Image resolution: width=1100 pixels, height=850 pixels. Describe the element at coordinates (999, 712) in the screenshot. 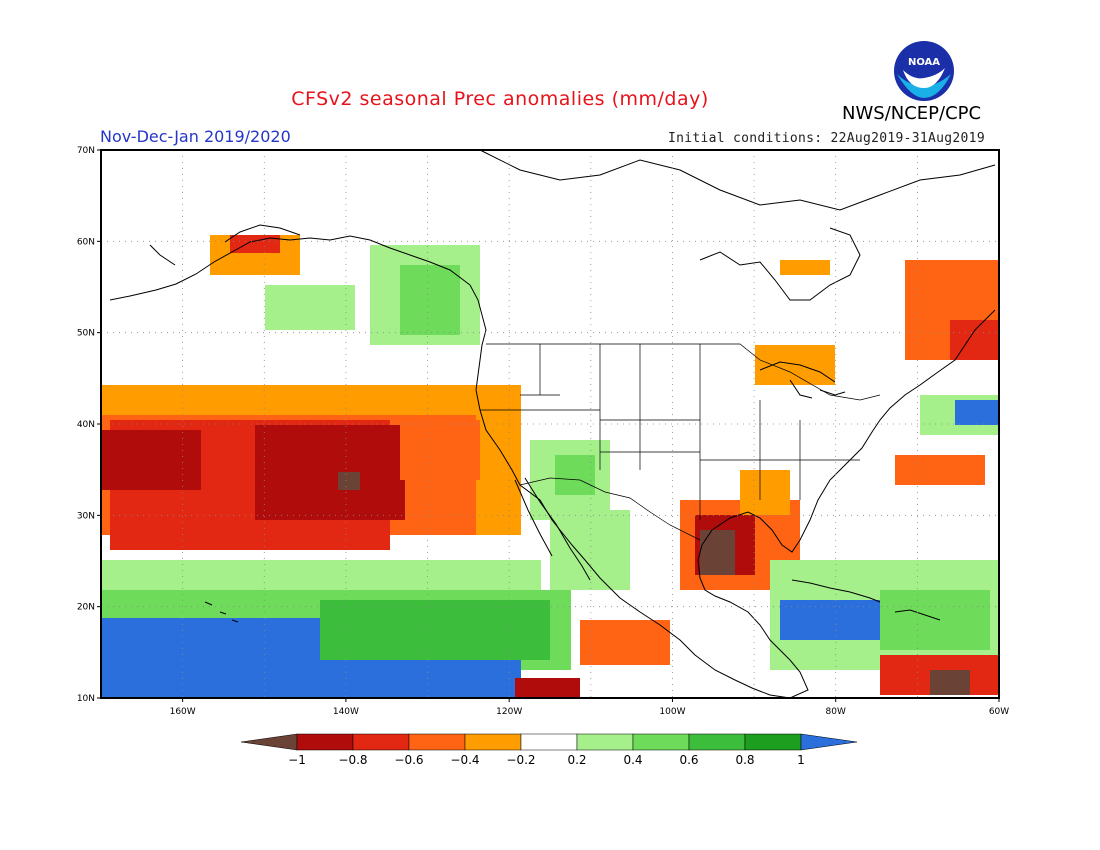

I see `lon-label: 60W` at that location.